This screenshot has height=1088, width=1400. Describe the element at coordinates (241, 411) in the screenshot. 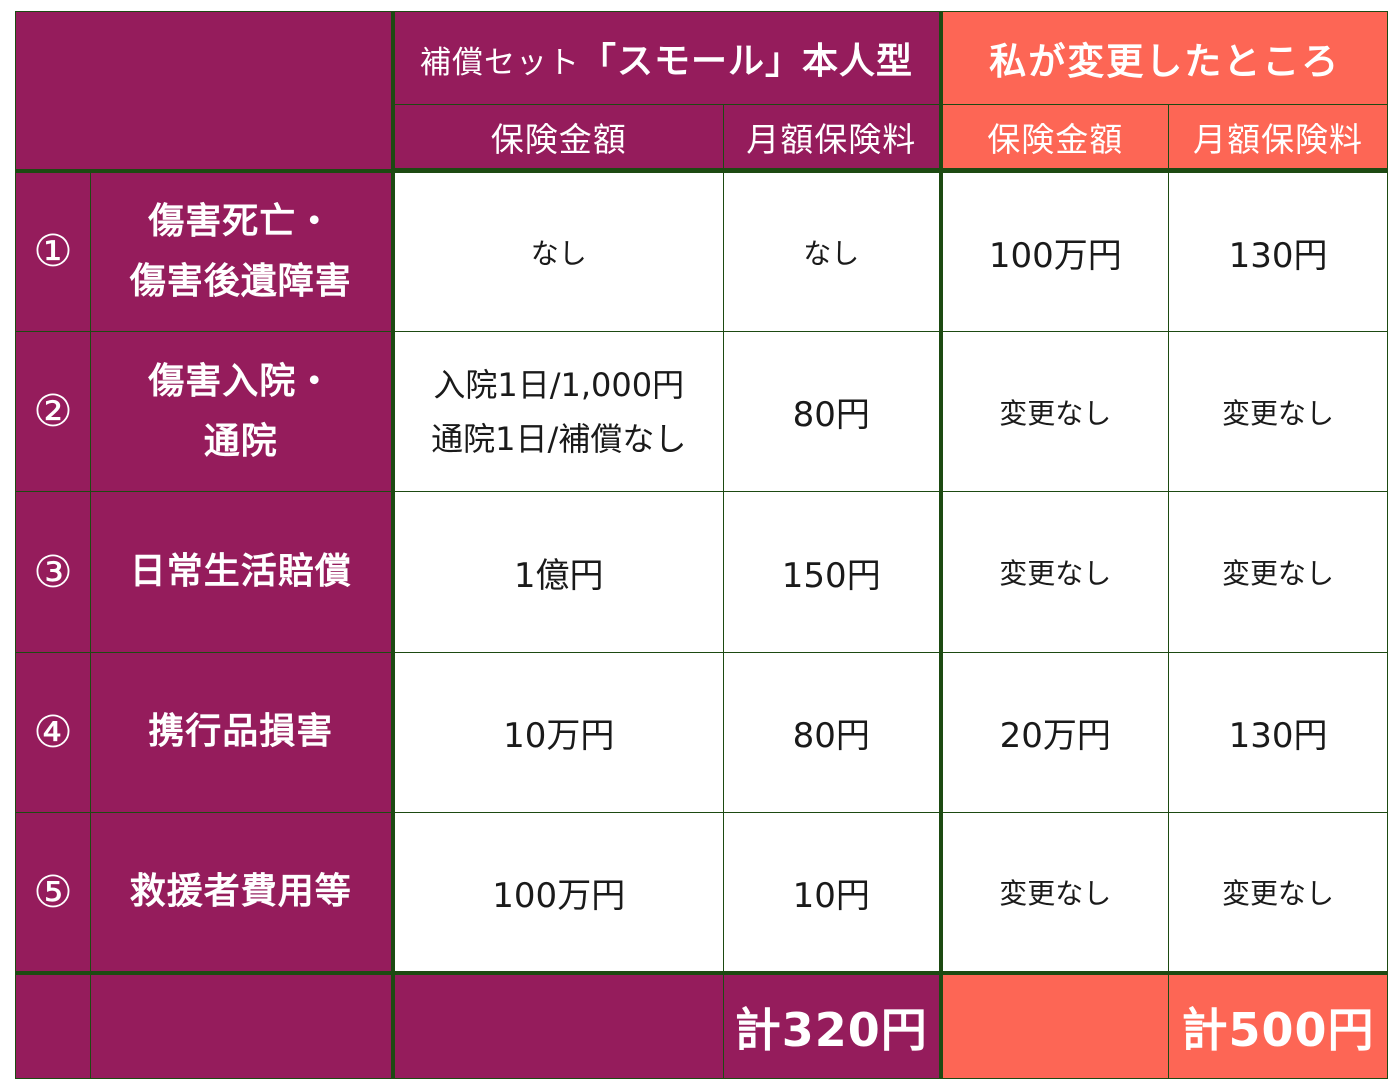

I see `coverage-label: 傷害入院・ 通院` at that location.